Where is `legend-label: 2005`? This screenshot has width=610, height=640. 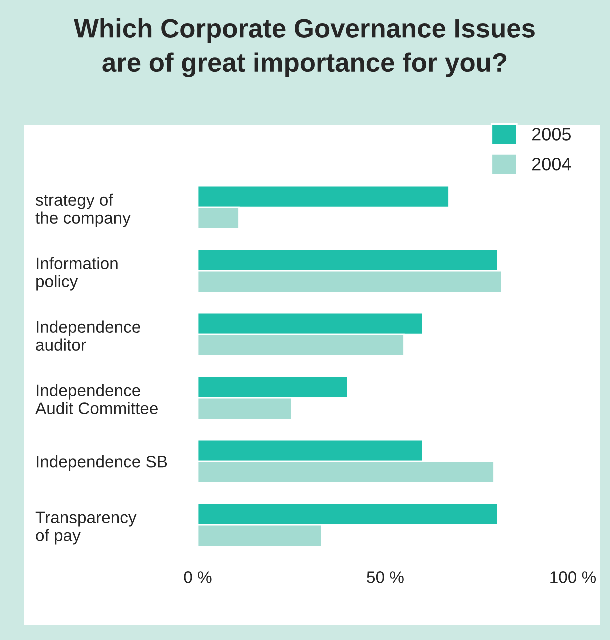 legend-label: 2005 is located at coordinates (551, 134).